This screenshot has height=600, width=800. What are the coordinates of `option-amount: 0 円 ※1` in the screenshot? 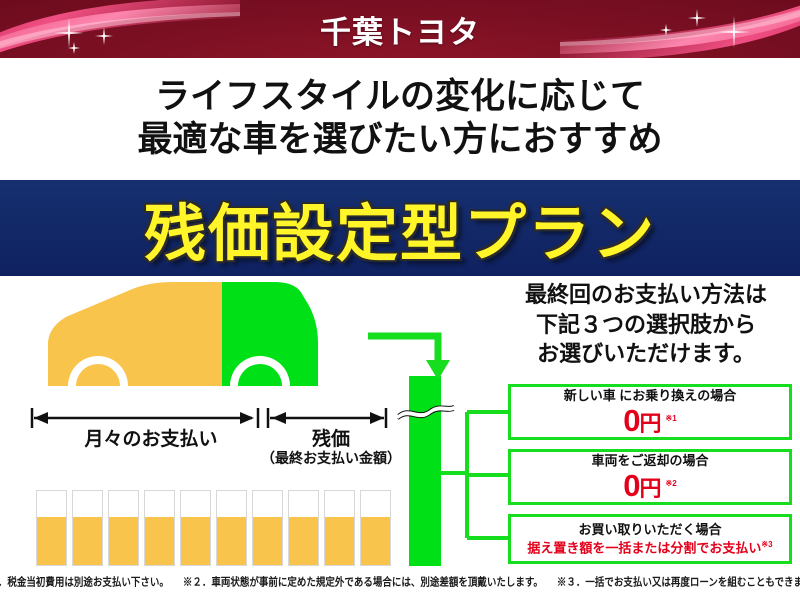 It's located at (649, 420).